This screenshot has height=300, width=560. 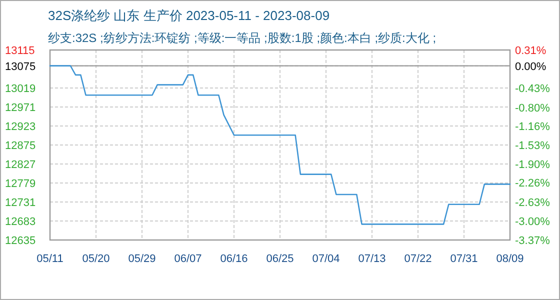 I want to click on x-tick-label: 05/20, so click(x=96, y=259).